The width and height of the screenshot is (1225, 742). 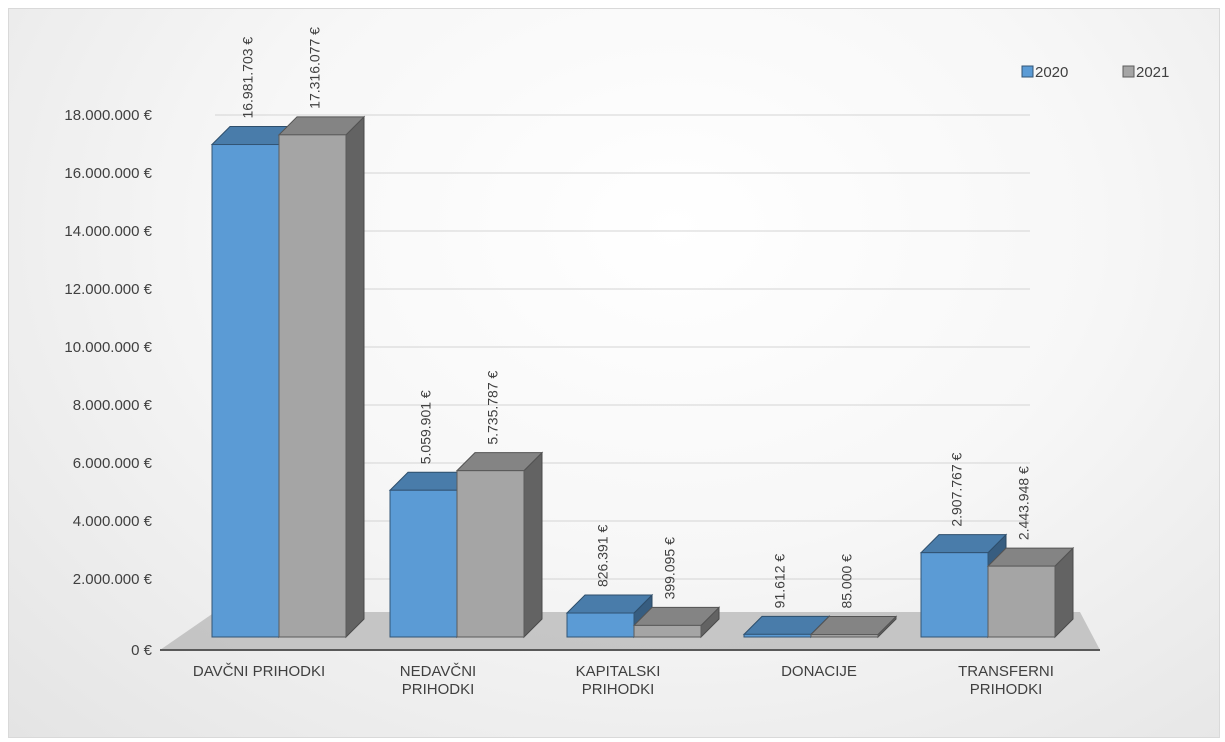 I want to click on x-category-line: KAPITALSKI, so click(x=618, y=671).